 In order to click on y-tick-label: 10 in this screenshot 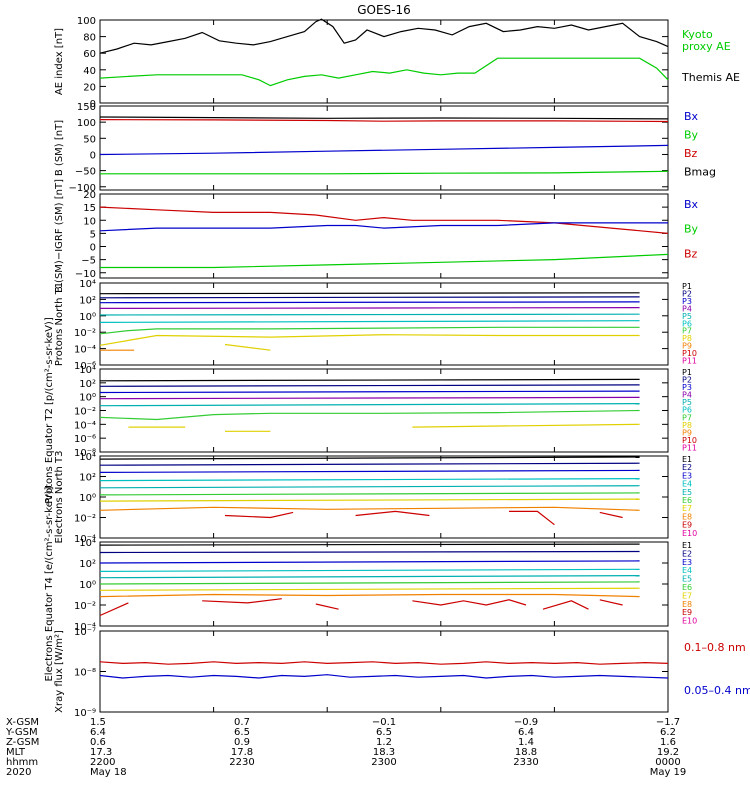, I will do `click(89, 221)`.